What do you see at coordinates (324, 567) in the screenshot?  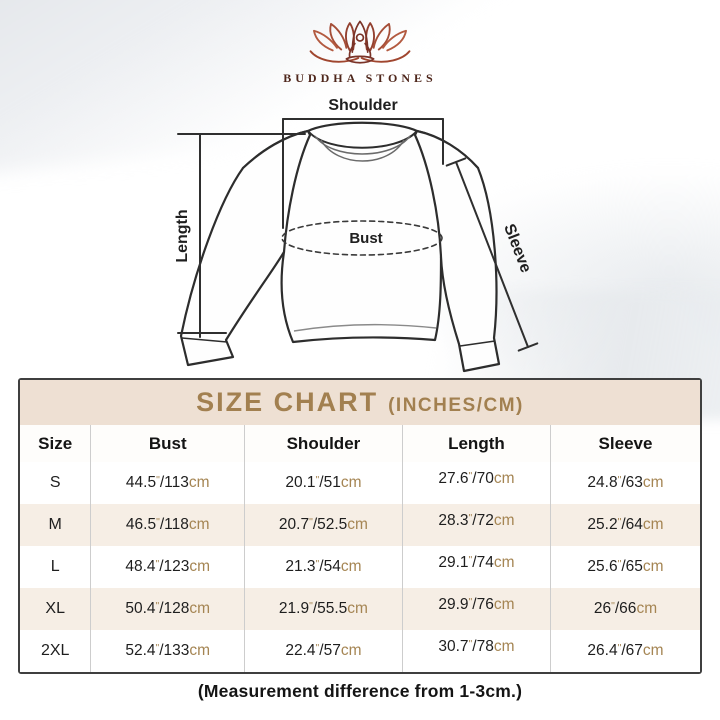 I see `shoulder-value-l: 21.3"/54cm` at bounding box center [324, 567].